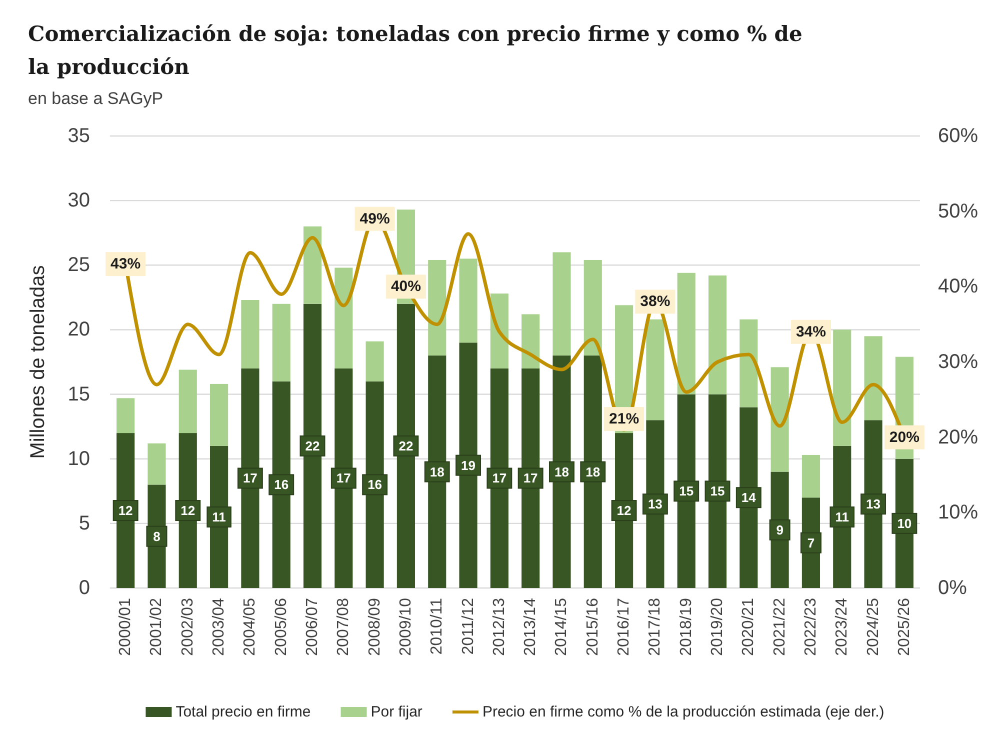 The width and height of the screenshot is (1000, 736). What do you see at coordinates (250, 627) in the screenshot?
I see `x-tick-label: 2004/05` at bounding box center [250, 627].